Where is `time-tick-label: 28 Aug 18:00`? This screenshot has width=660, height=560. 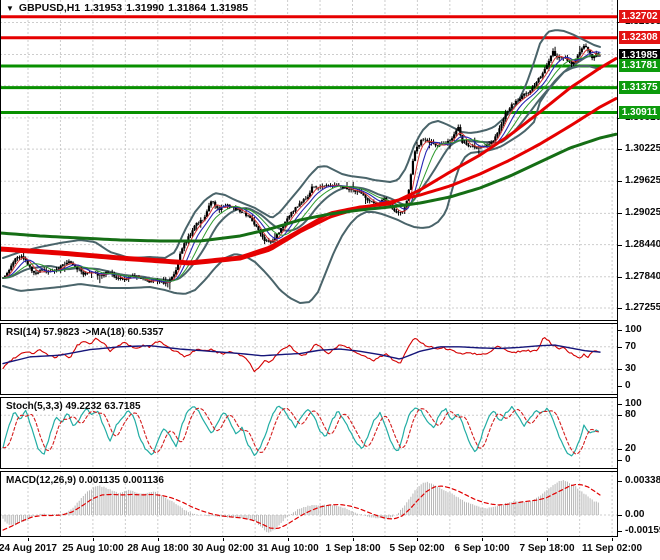 time-tick-label: 28 Aug 18:00 is located at coordinates (158, 548).